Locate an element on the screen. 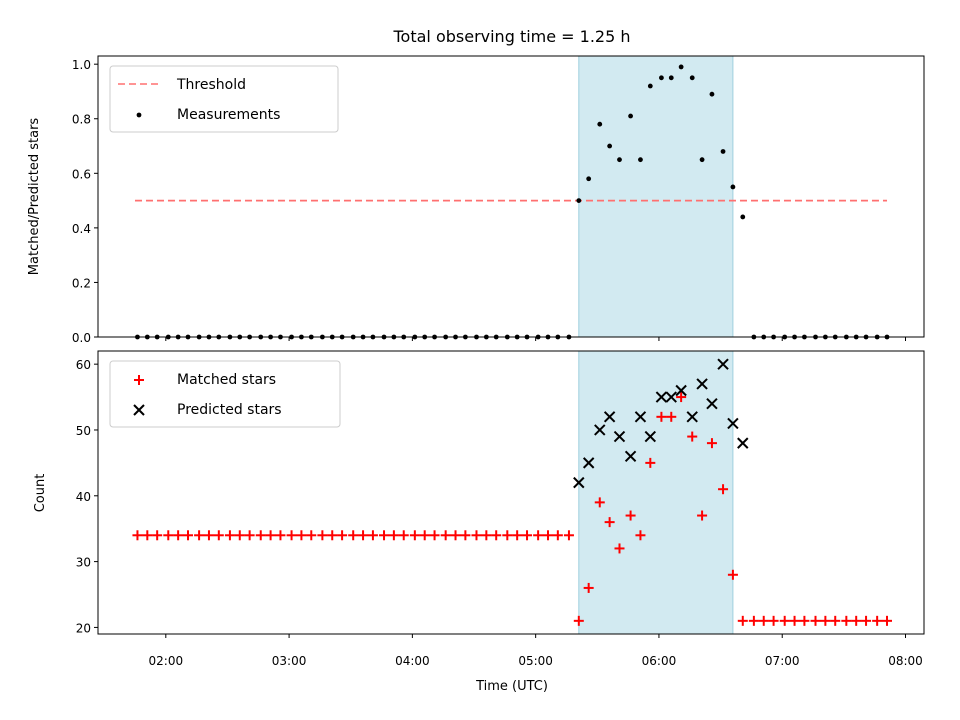 This screenshot has height=720, width=960. count-legend: Matched stars Predicted stars is located at coordinates (225, 394).